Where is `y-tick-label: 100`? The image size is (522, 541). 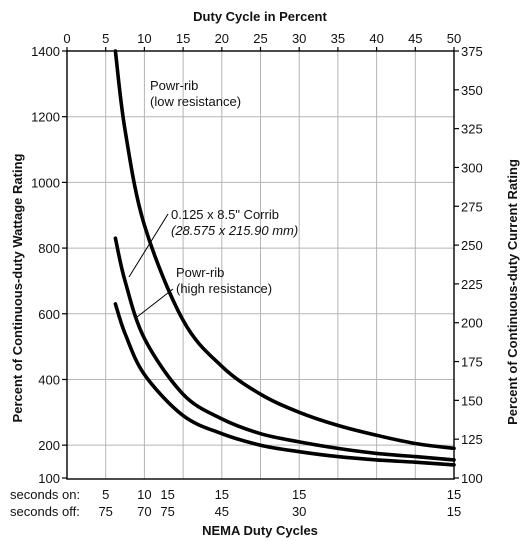
y-tick-label: 100 is located at coordinates (49, 478).